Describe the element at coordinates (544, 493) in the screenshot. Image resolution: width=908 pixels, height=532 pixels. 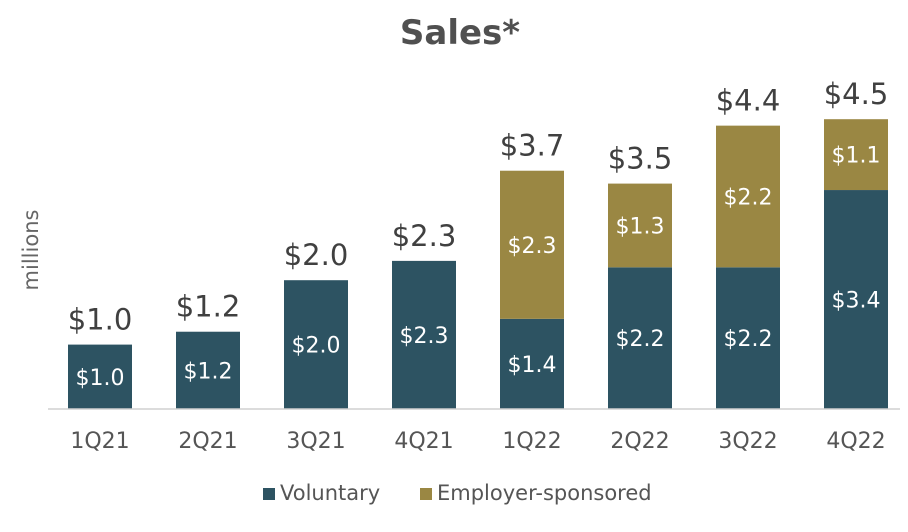
I see `legend-label-employer-sponsored: Employer-sponsored` at that location.